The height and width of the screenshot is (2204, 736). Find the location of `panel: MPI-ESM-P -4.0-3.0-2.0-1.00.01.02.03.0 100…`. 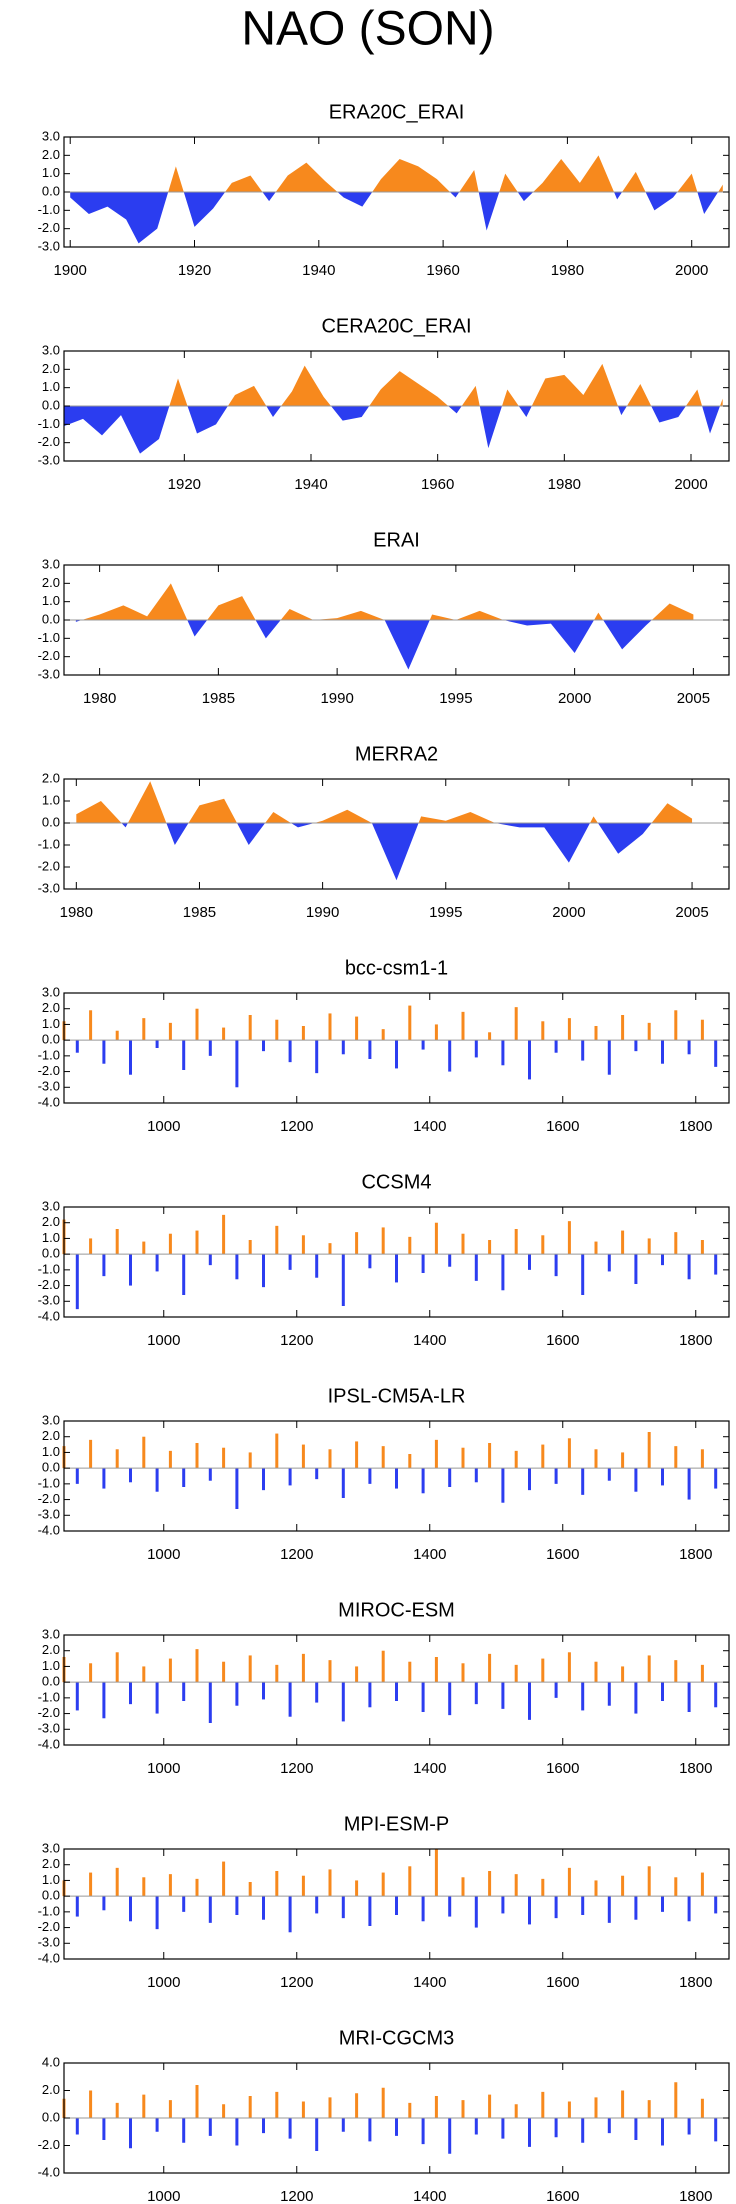

panel: MPI-ESM-P -4.0-3.0-2.0-1.00.01.02.03.0 100… is located at coordinates (384, 1902).